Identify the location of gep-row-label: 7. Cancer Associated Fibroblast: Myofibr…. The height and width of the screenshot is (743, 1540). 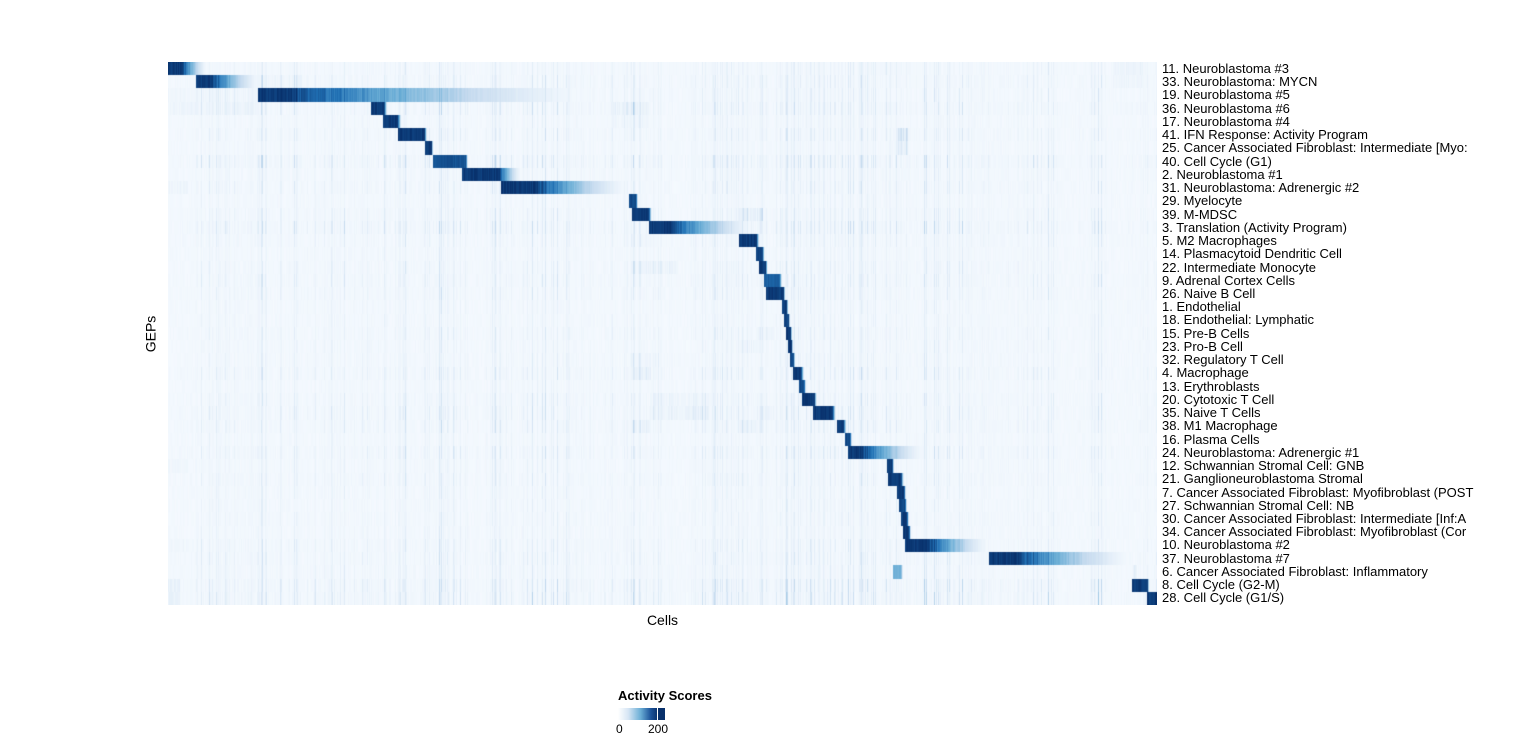
(1318, 492).